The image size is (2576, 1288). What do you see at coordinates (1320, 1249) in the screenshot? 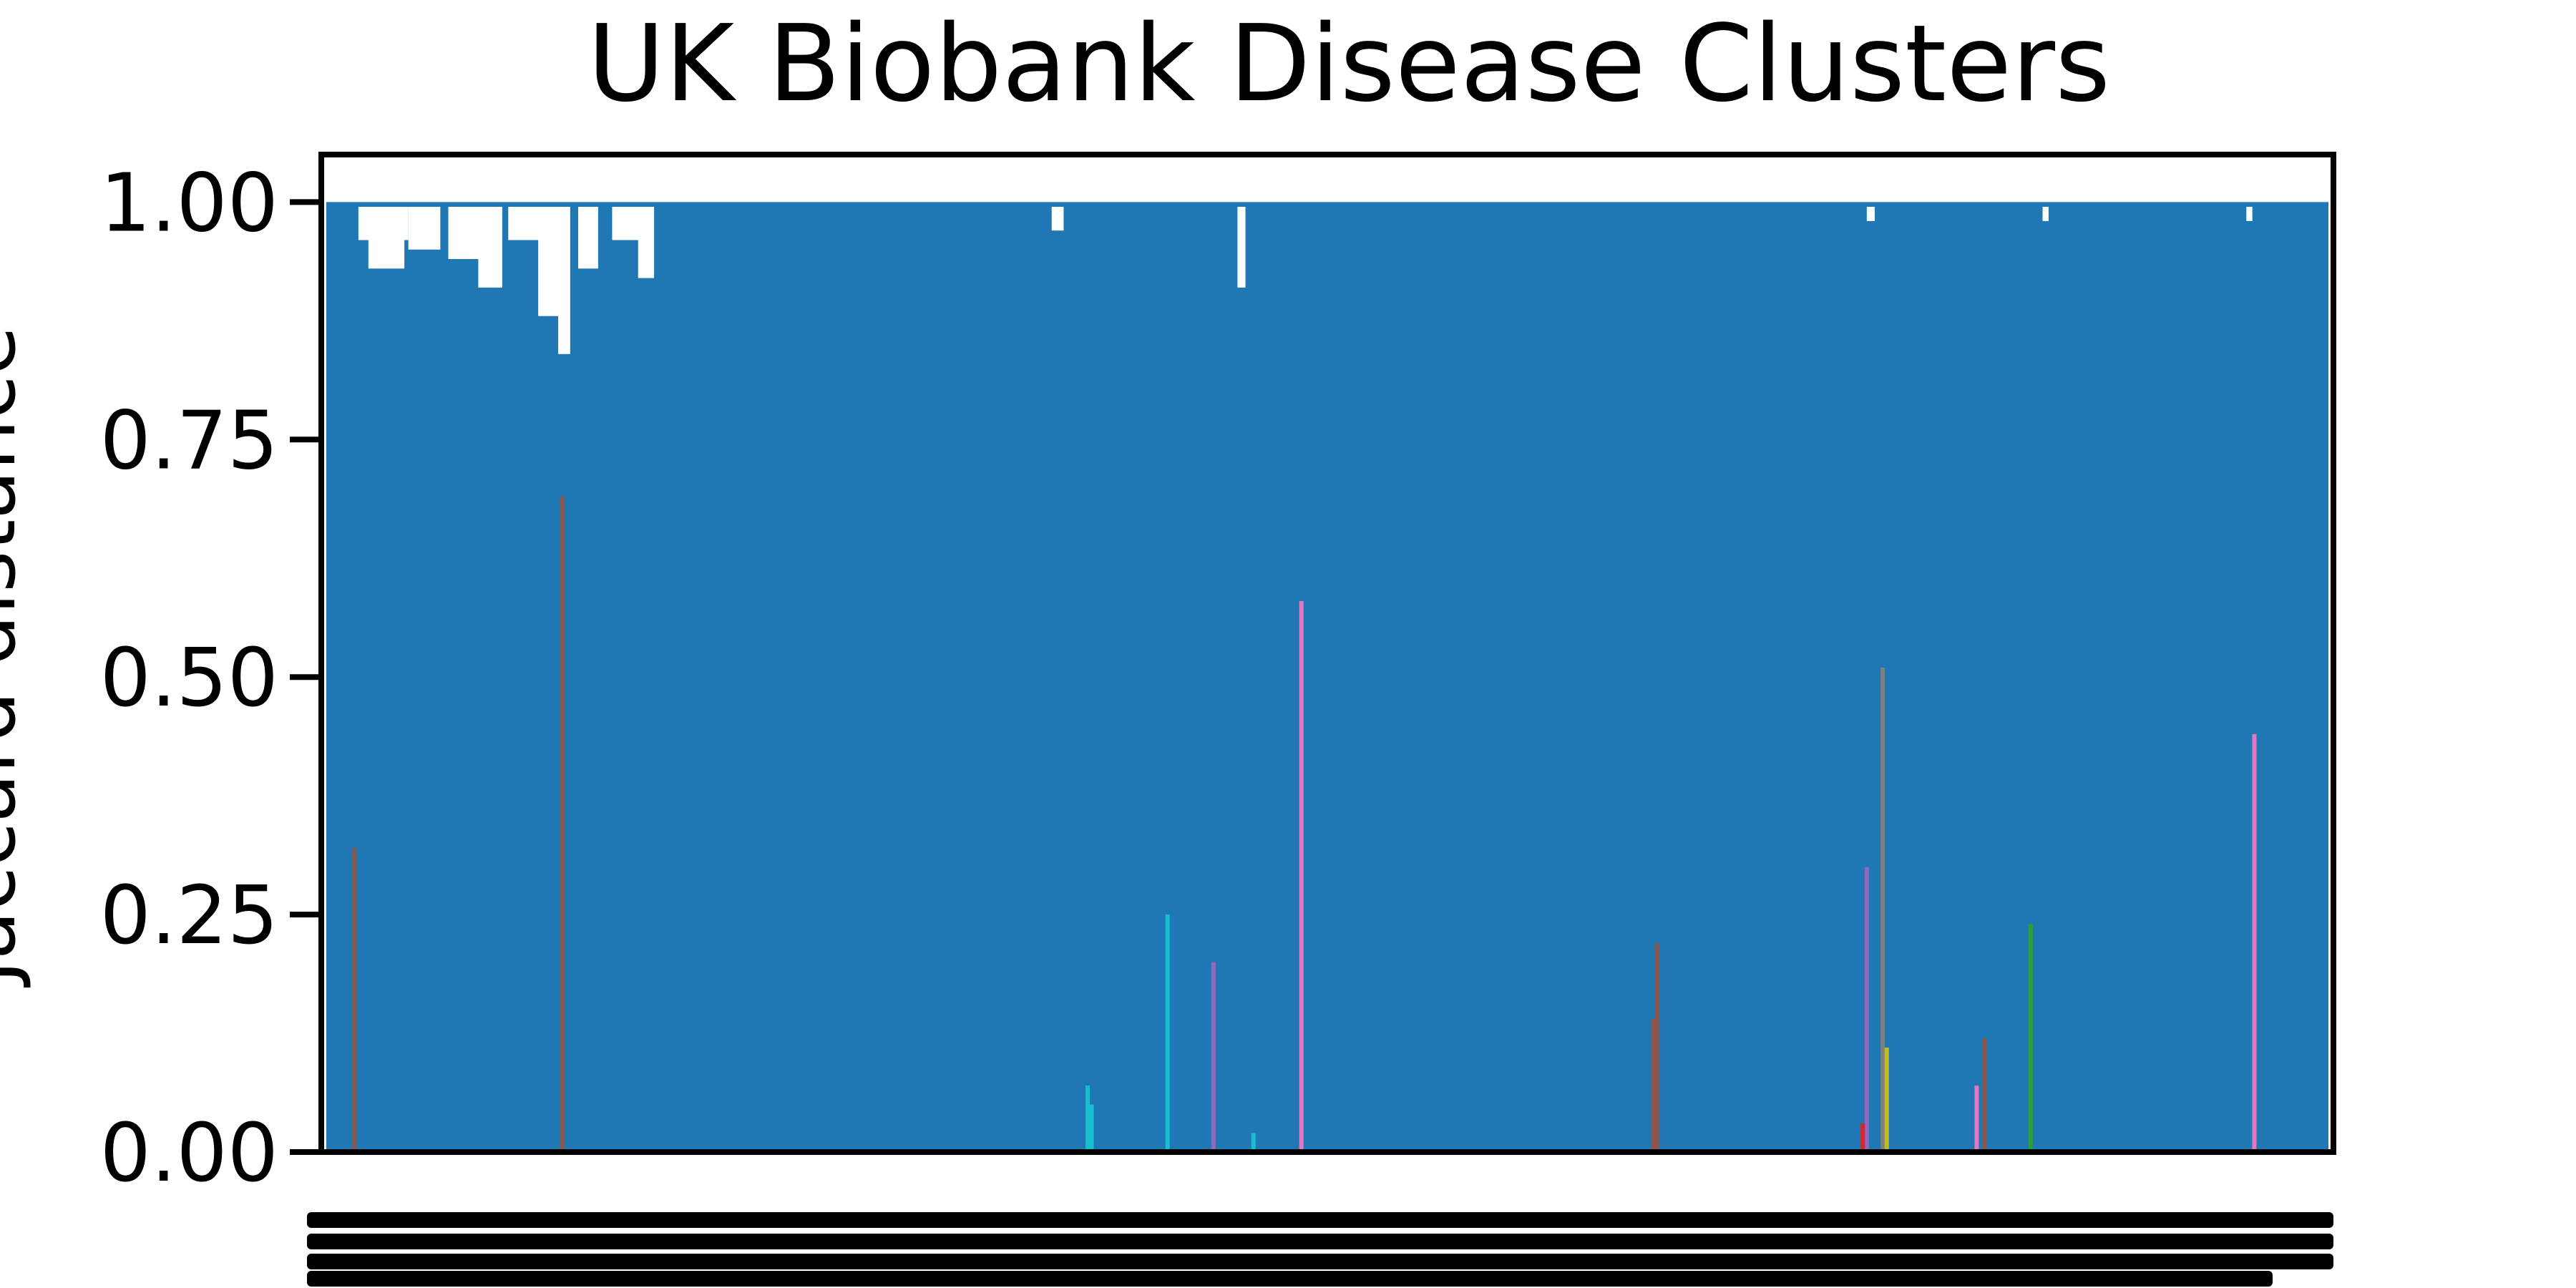
I see `x-axis-leaf-labels` at bounding box center [1320, 1249].